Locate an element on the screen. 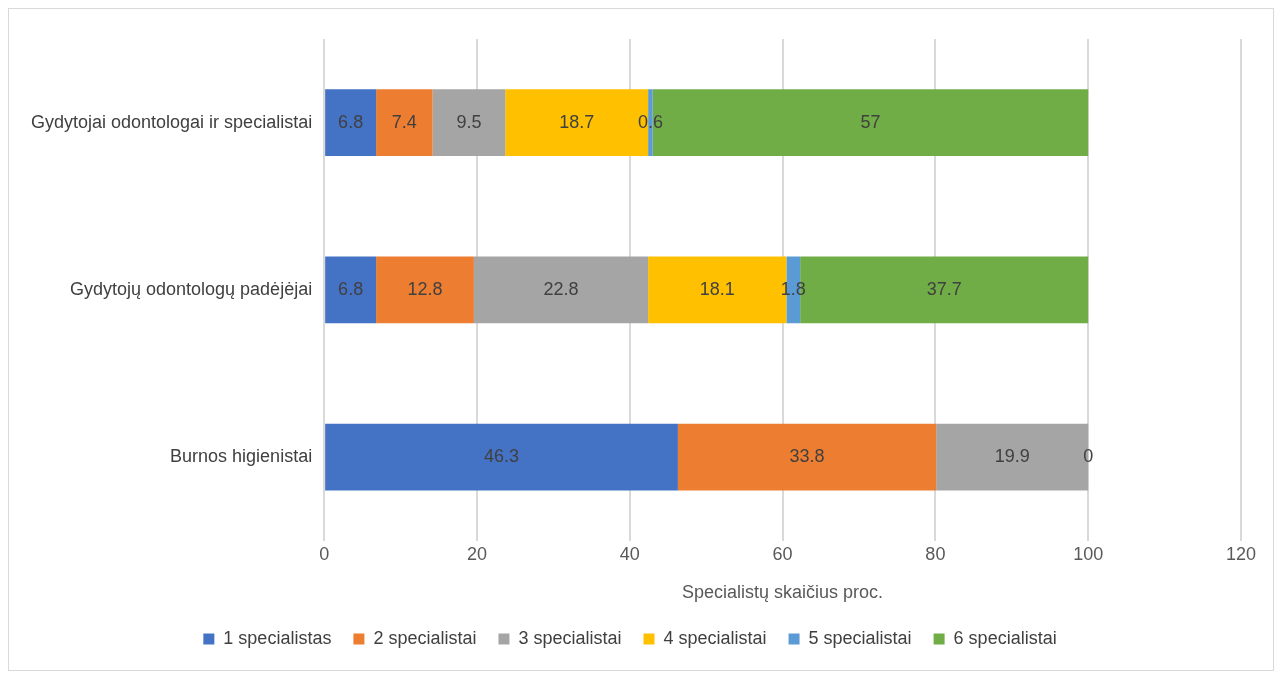 The height and width of the screenshot is (677, 1280). data-label: 9.5 is located at coordinates (469, 121).